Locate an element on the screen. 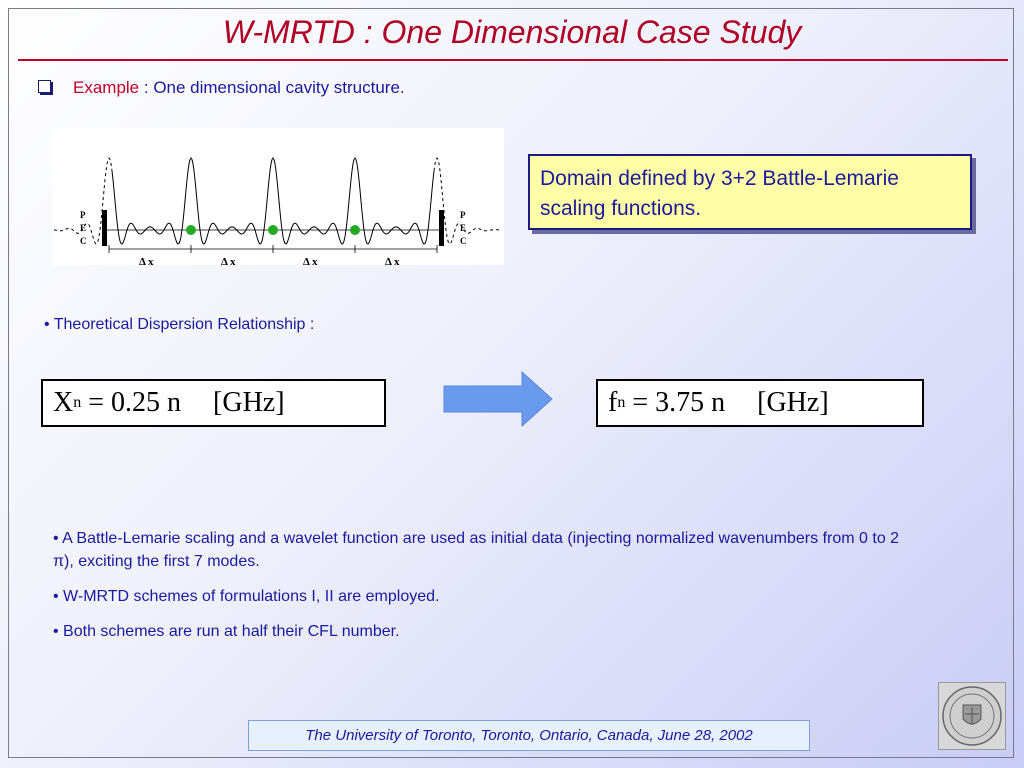 The height and width of the screenshot is (768, 1024). right-pec-wall is located at coordinates (441, 228).